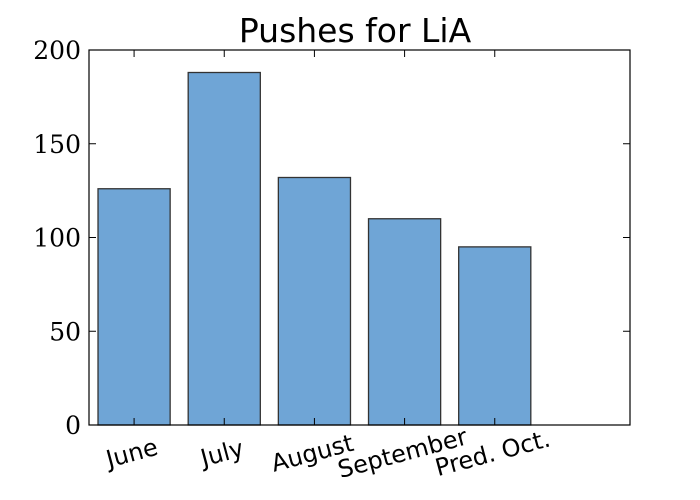 This screenshot has height=500, width=700. Describe the element at coordinates (221, 453) in the screenshot. I see `x-tick-label: July` at that location.